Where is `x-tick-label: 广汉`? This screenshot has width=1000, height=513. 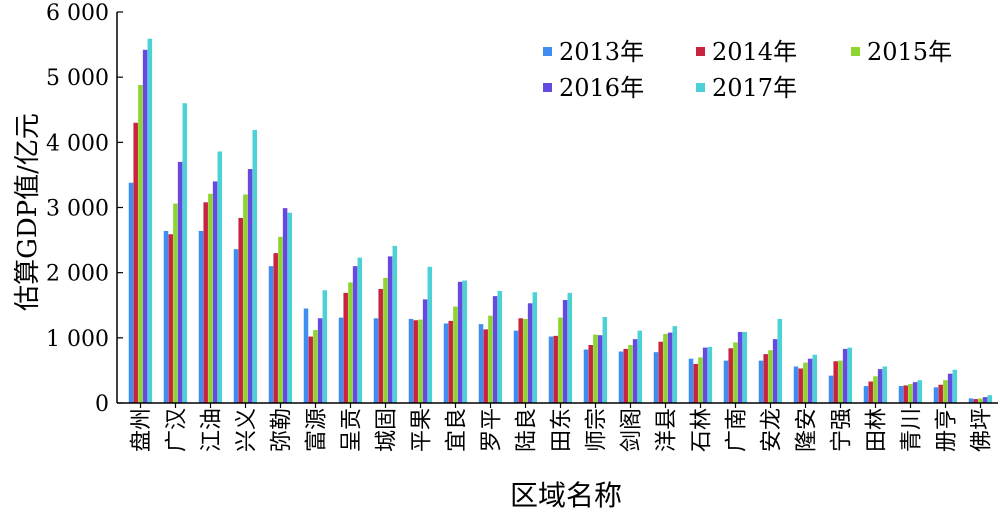
x-tick-label: 广汉 is located at coordinates (177, 430).